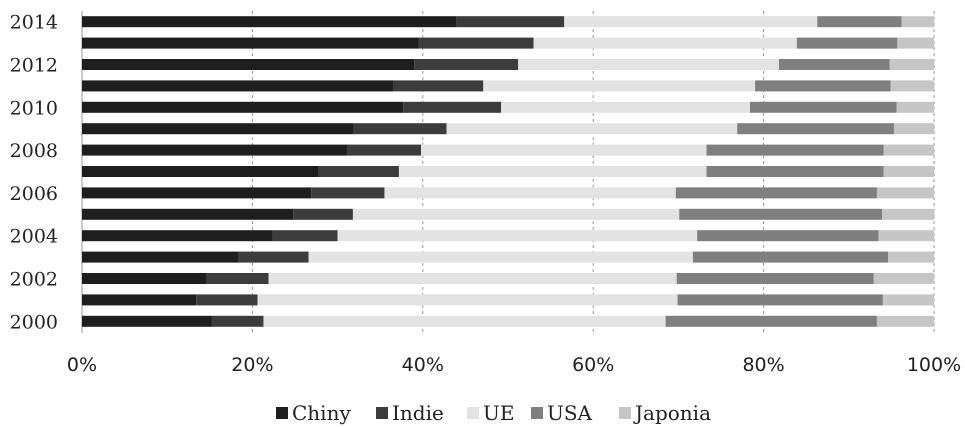 The height and width of the screenshot is (427, 965). Describe the element at coordinates (788, 236) in the screenshot. I see `bar-usa-2004` at that location.